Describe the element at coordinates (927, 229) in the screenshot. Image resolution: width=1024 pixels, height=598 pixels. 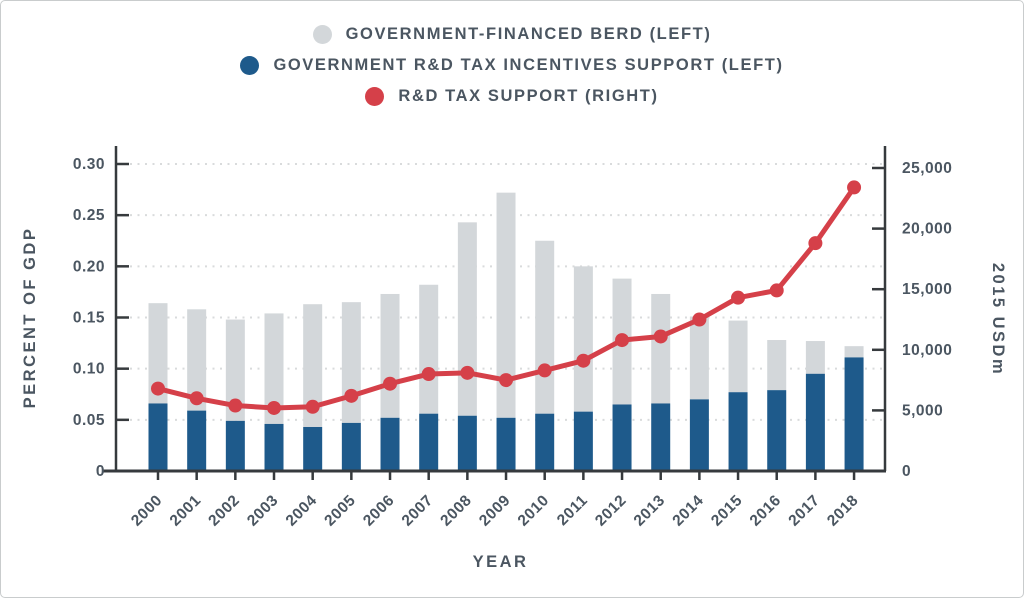
I see `y-axis-right-tick-label: 20,000` at that location.